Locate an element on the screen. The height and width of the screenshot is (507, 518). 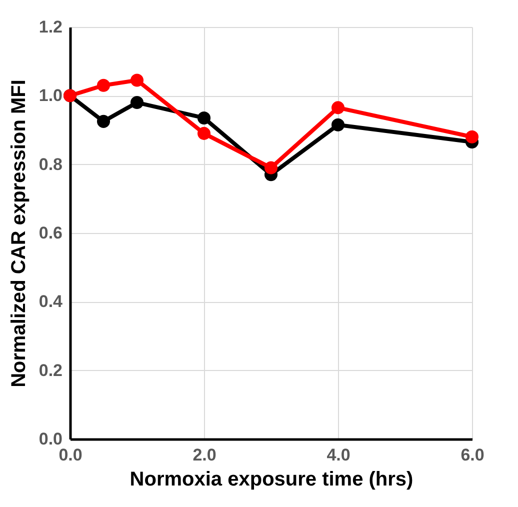
x-tick-label: 6.0 is located at coordinates (472, 455).